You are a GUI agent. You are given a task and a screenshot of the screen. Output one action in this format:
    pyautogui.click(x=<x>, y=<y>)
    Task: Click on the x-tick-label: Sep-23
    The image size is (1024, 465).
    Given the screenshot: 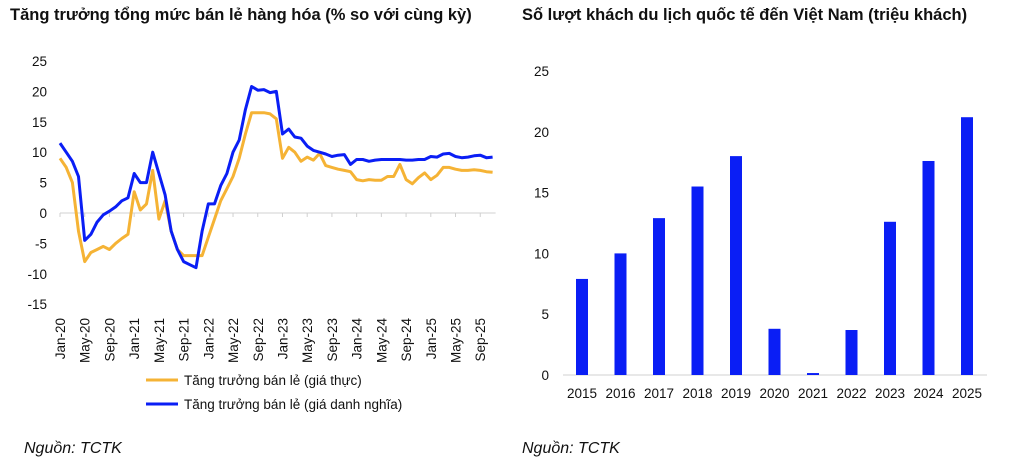 What is the action you would take?
    pyautogui.click(x=332, y=340)
    